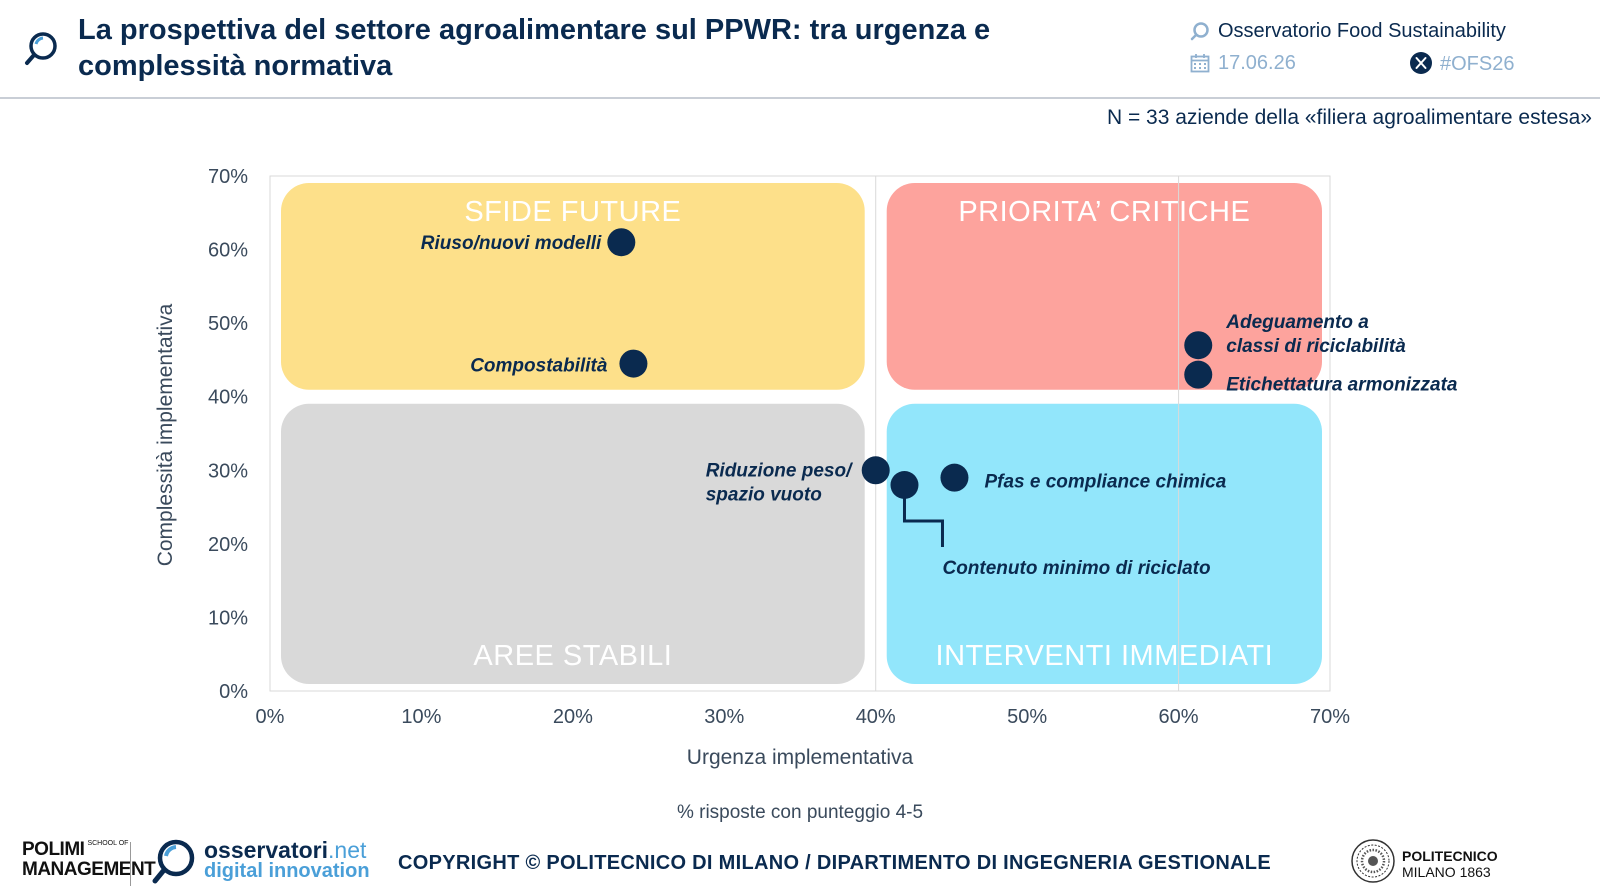 This screenshot has width=1600, height=896. Describe the element at coordinates (572, 656) in the screenshot. I see `quadrant-label: AREE STABILI` at that location.